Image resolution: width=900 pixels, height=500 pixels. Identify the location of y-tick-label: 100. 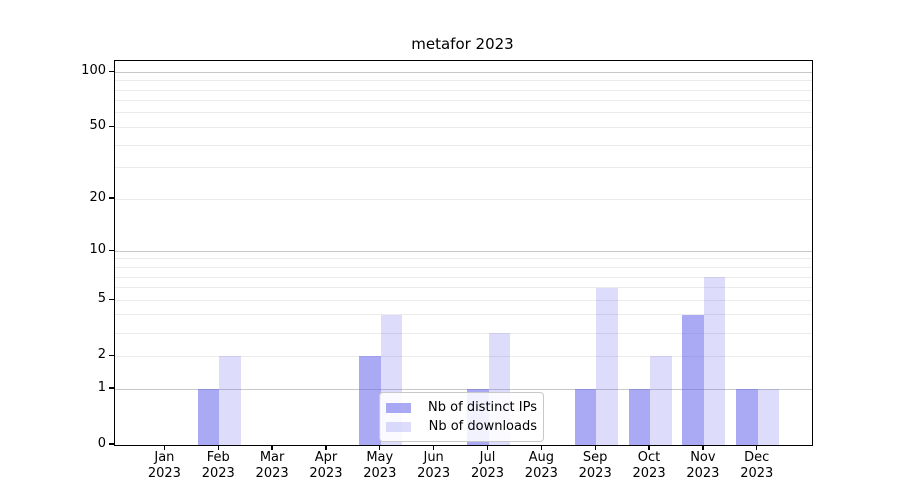
(93, 71).